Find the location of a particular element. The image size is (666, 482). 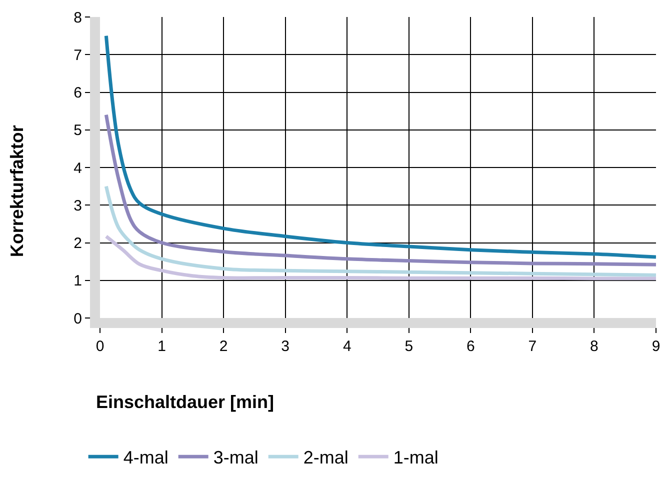

x-axis-title: Einschaltdauer [min] is located at coordinates (185, 402).